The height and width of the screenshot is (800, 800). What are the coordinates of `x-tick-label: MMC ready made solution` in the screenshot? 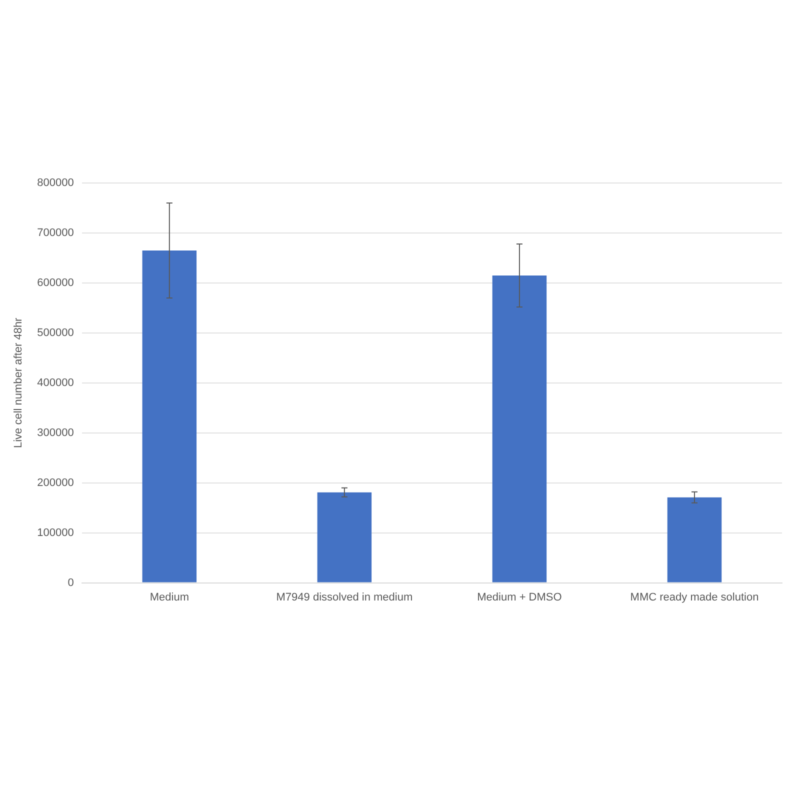 It's located at (694, 597).